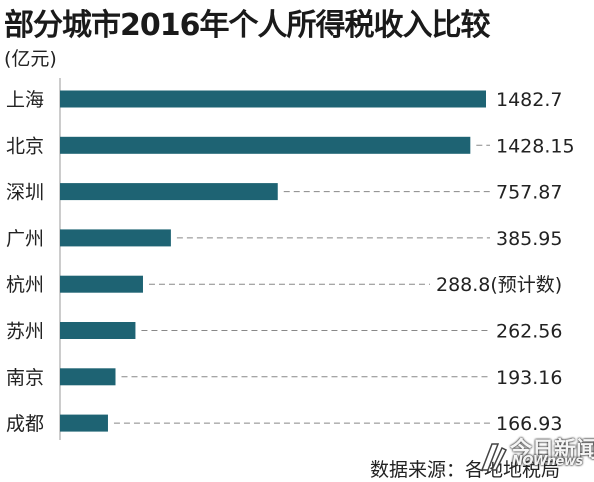 The image size is (594, 482). What do you see at coordinates (494, 457) in the screenshot?
I see `logo-mark-icon` at bounding box center [494, 457].